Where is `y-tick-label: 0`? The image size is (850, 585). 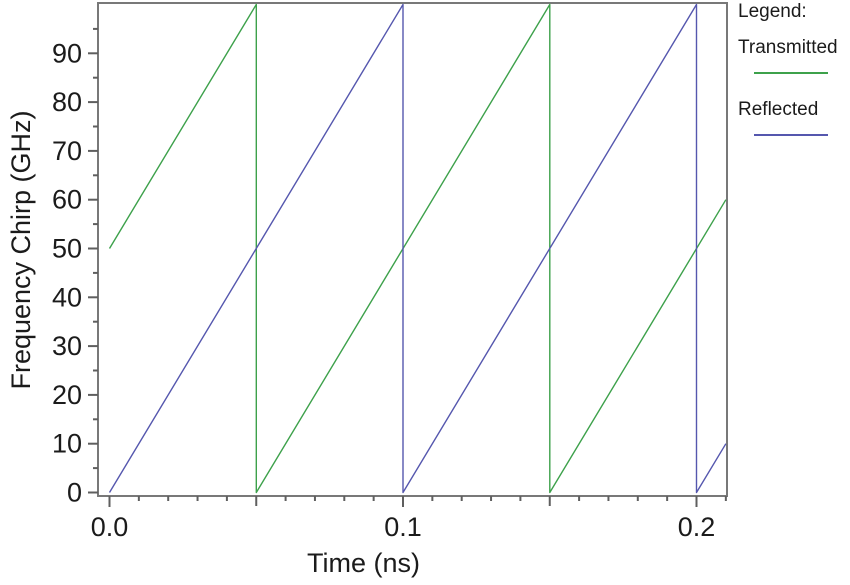
y-tick-label: 0 is located at coordinates (74, 493).